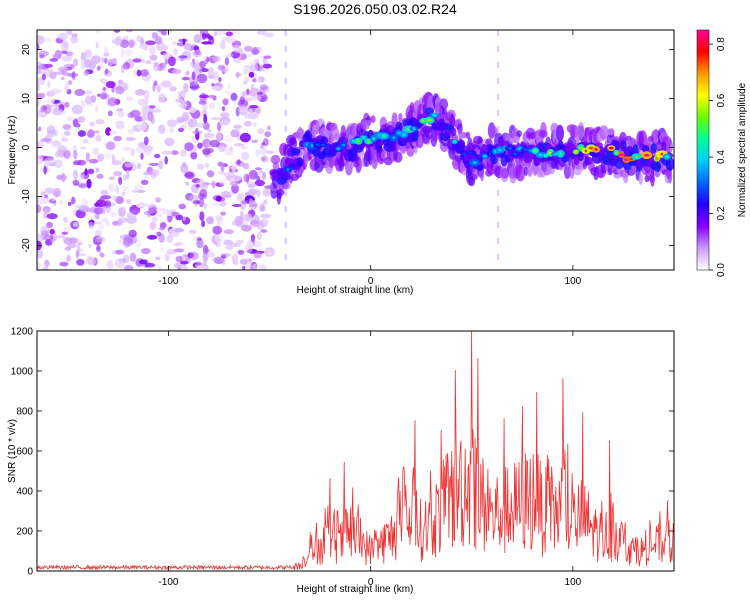  I want to click on snr-y-tick-label: 600, so click(24, 452).